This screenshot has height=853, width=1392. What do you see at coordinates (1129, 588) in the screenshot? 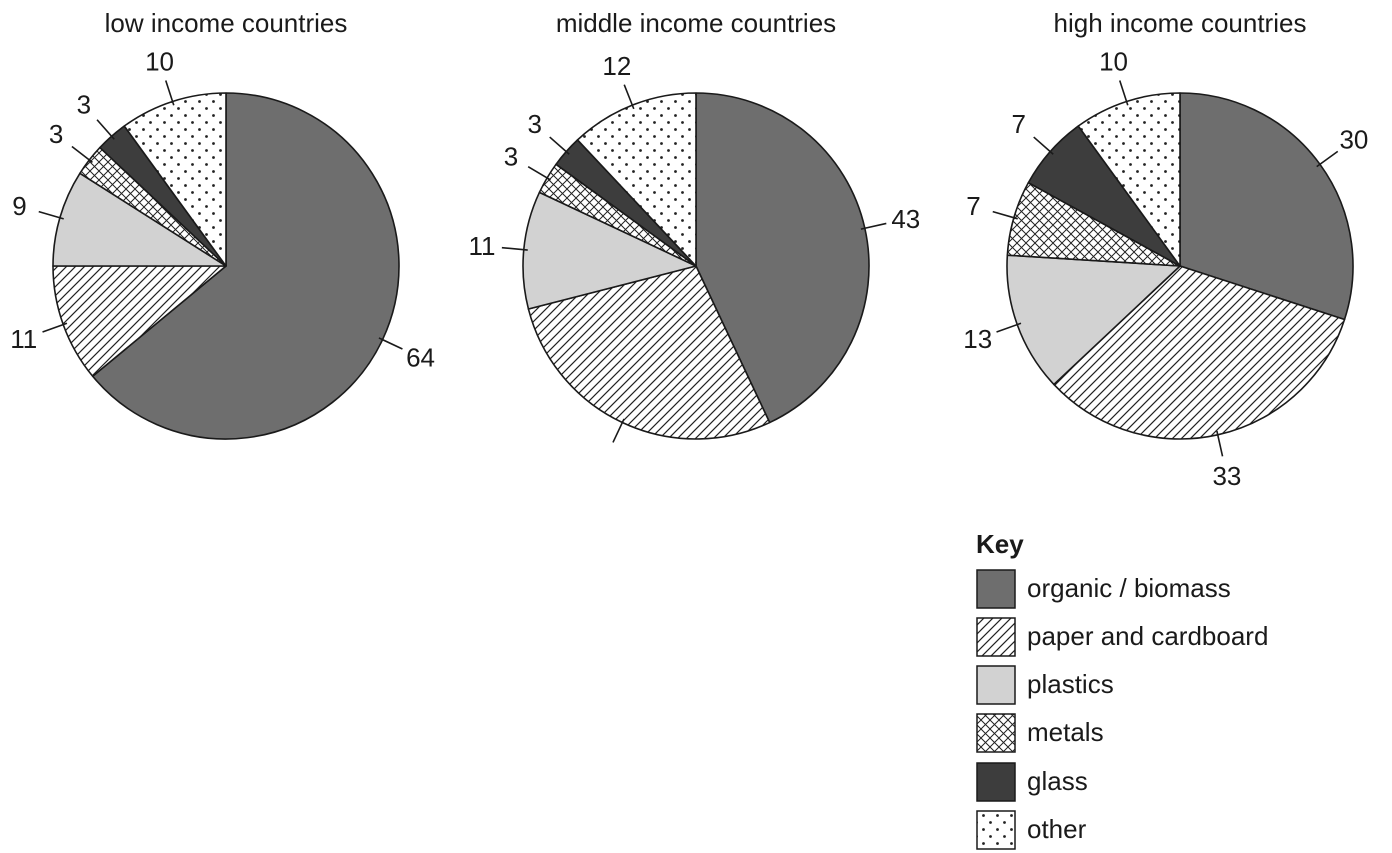
I see `legend-label: organic / biomass` at bounding box center [1129, 588].